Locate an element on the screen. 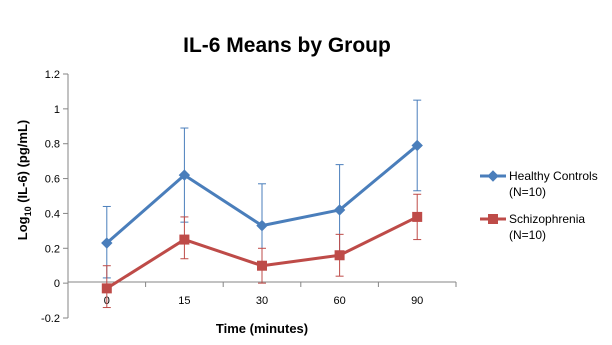 This screenshot has width=612, height=345. y-tick-label: -0.2 is located at coordinates (50, 319).